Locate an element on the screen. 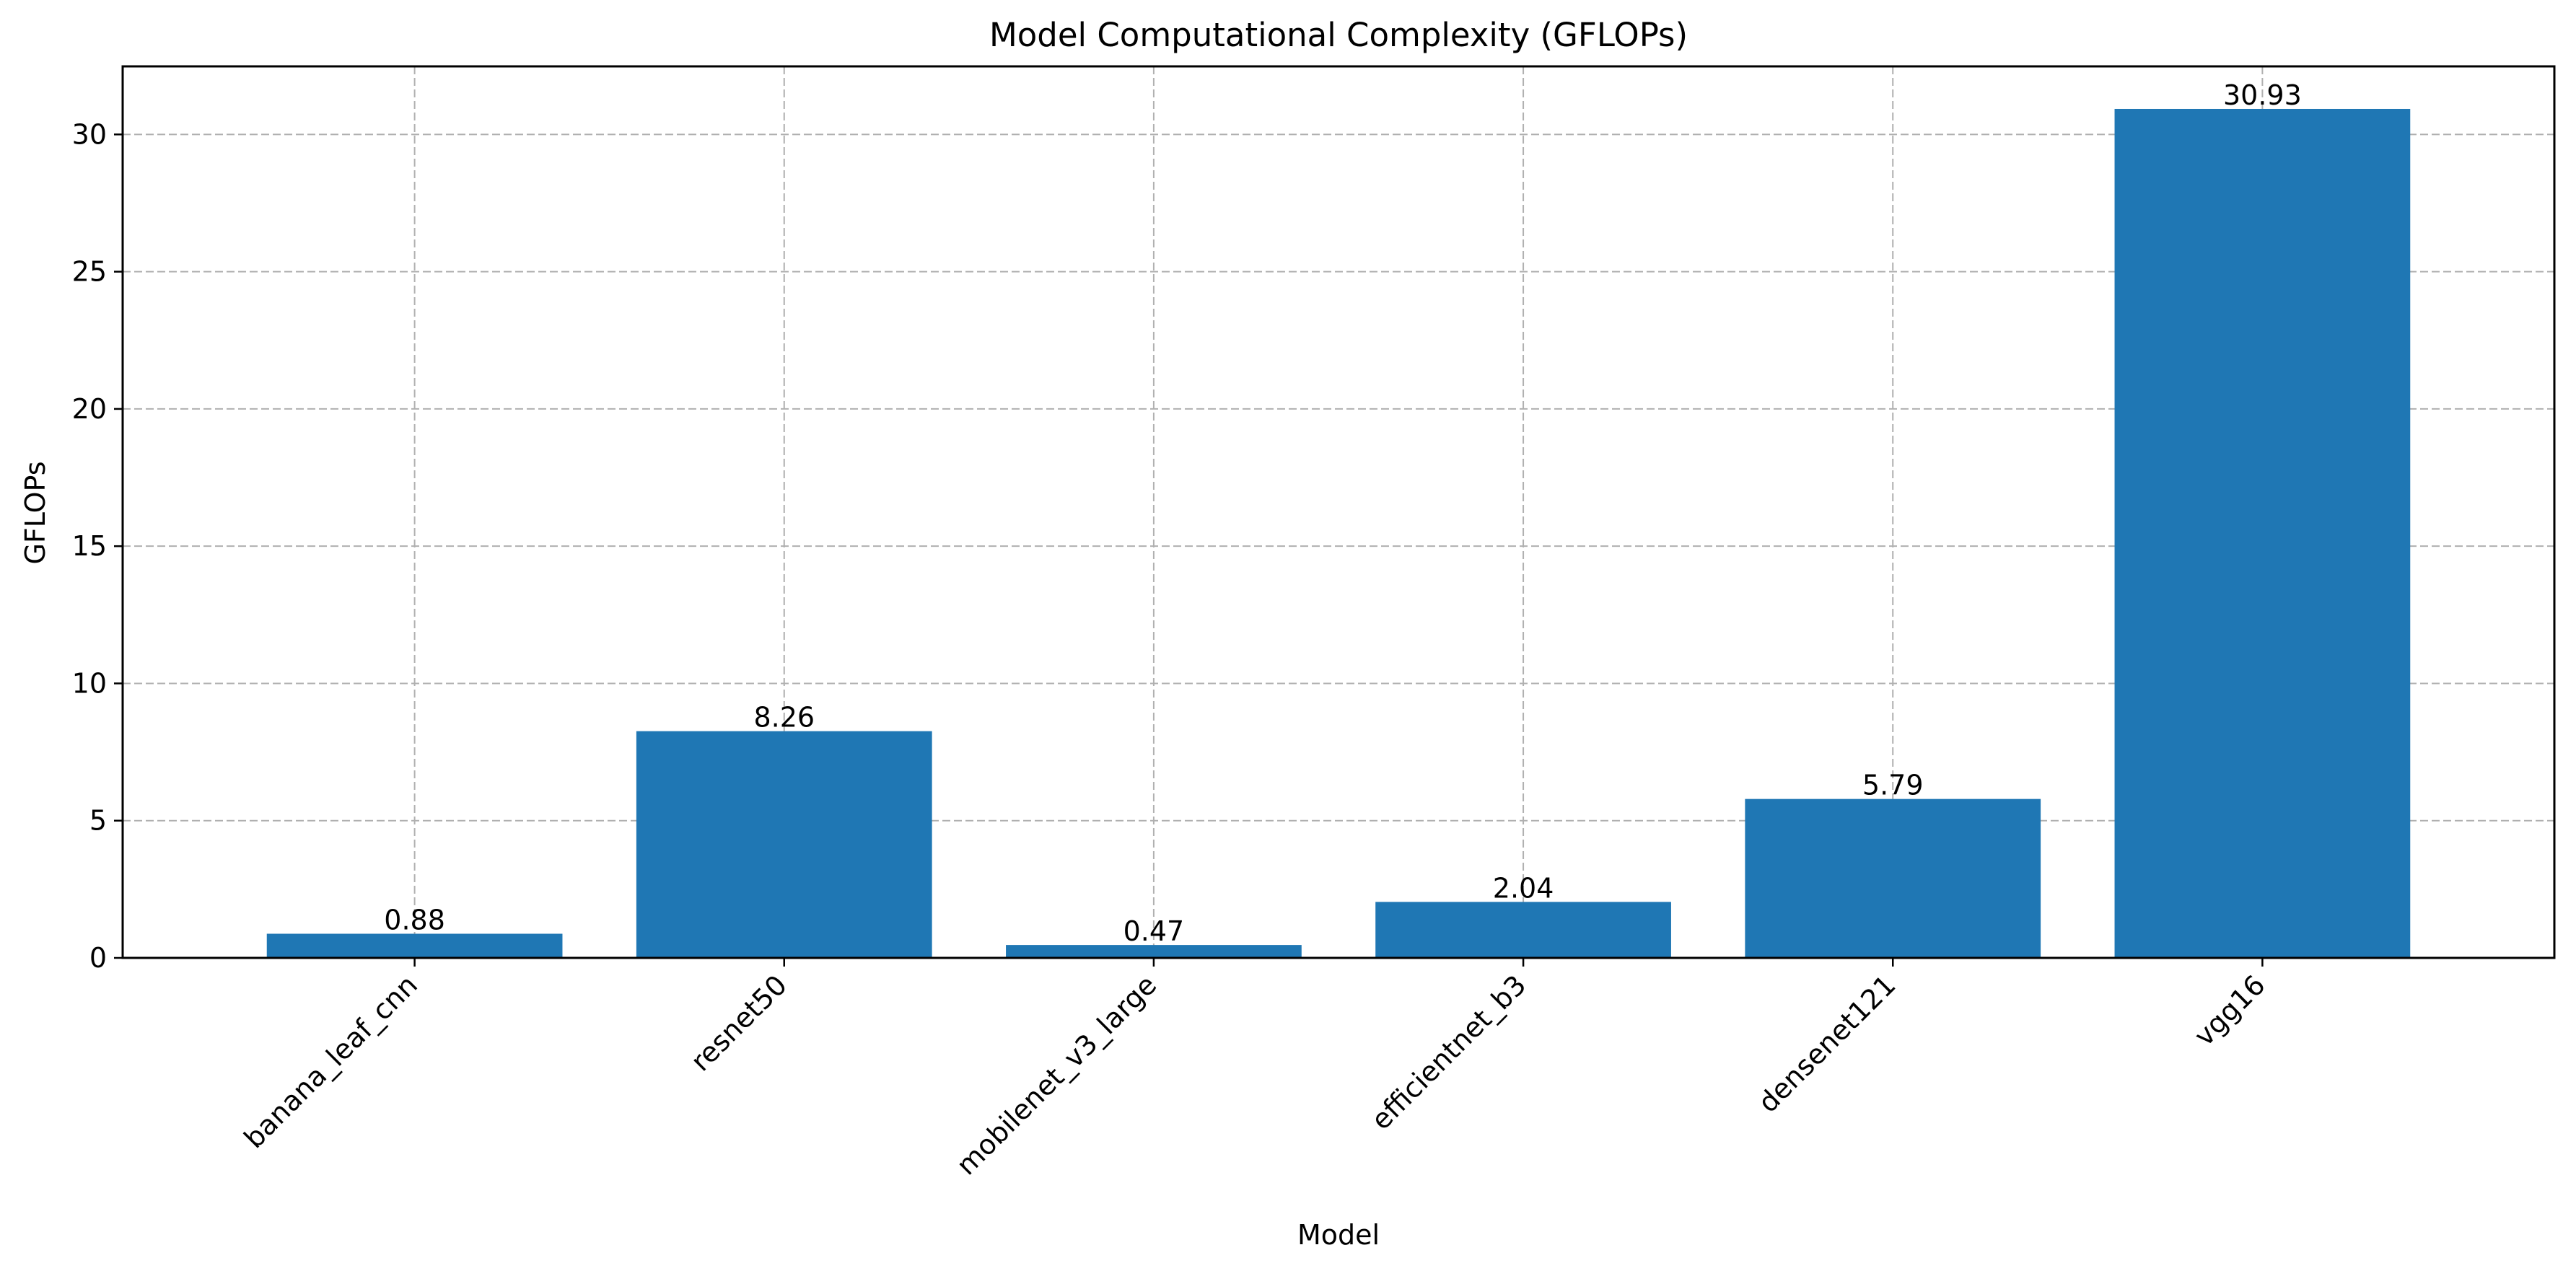 This screenshot has width=2576, height=1276. bar-banana_leaf_cnn is located at coordinates (415, 946).